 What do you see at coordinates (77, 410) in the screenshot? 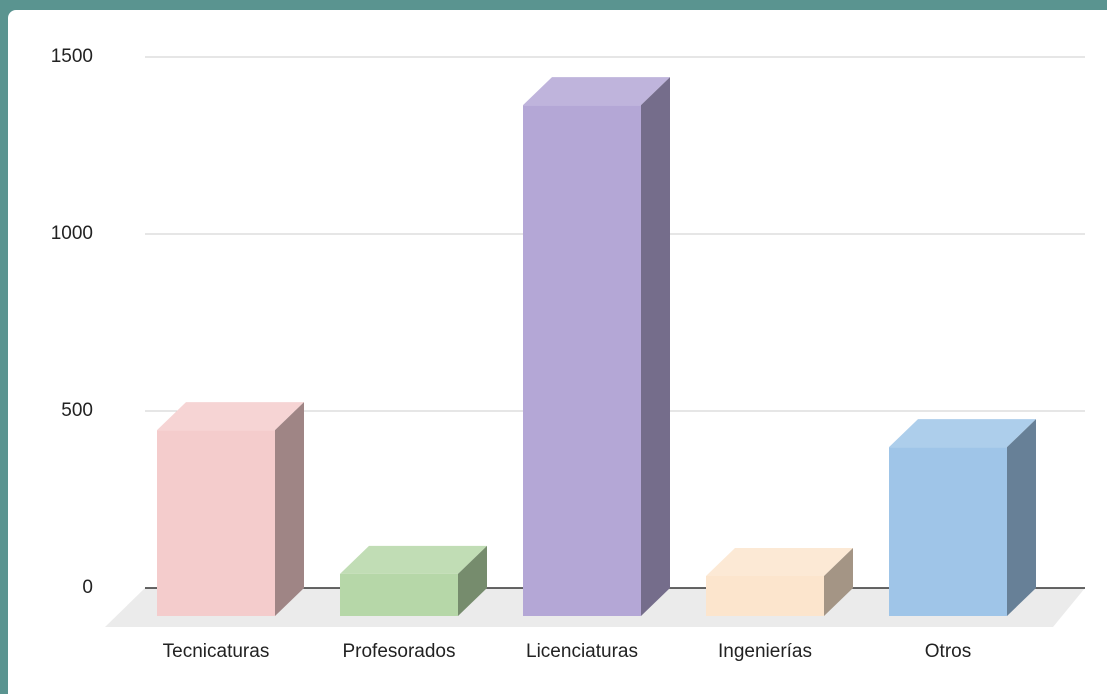
I see `y-tick-label: 500` at bounding box center [77, 410].